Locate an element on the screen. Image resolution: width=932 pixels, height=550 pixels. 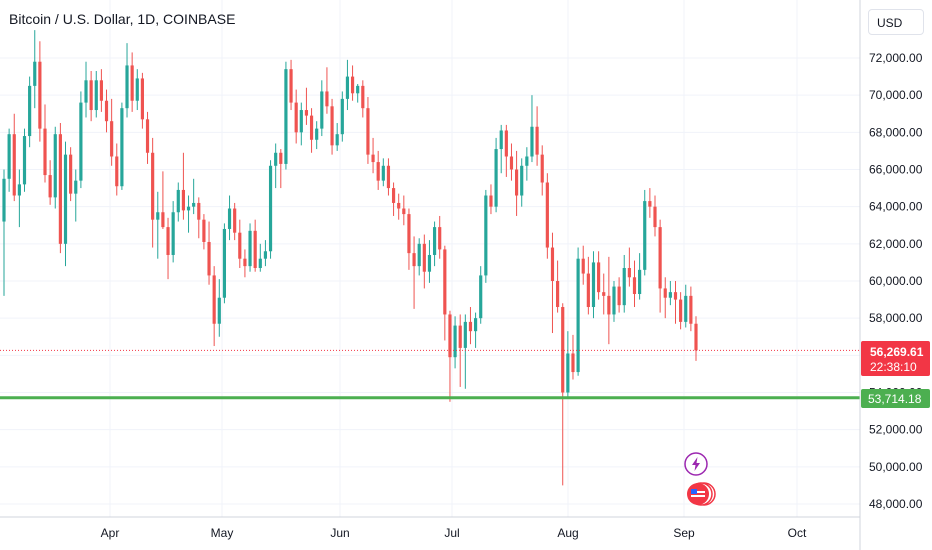
x-tick-label: Aug is located at coordinates (567, 533).